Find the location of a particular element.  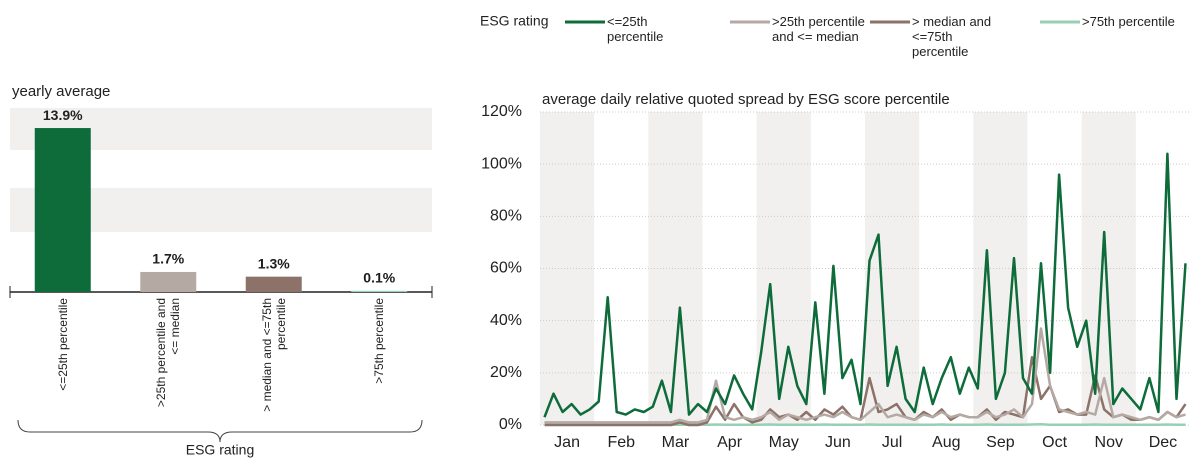

legend-label: <=25th percentile is located at coordinates (635, 29).